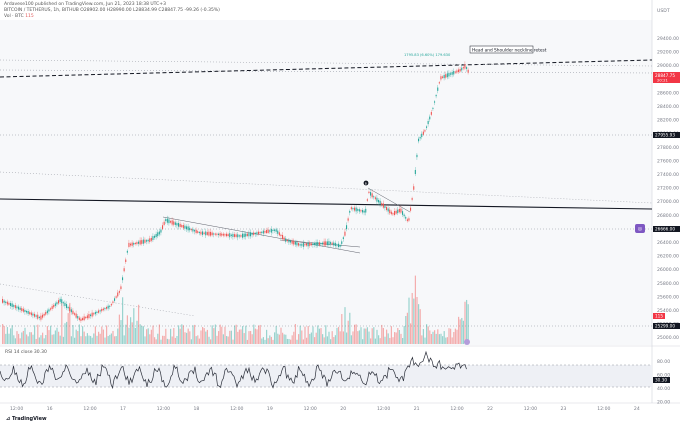 Image resolution: width=680 pixels, height=426 pixels. What do you see at coordinates (501, 49) in the screenshot?
I see `annotation-box` at bounding box center [501, 49].